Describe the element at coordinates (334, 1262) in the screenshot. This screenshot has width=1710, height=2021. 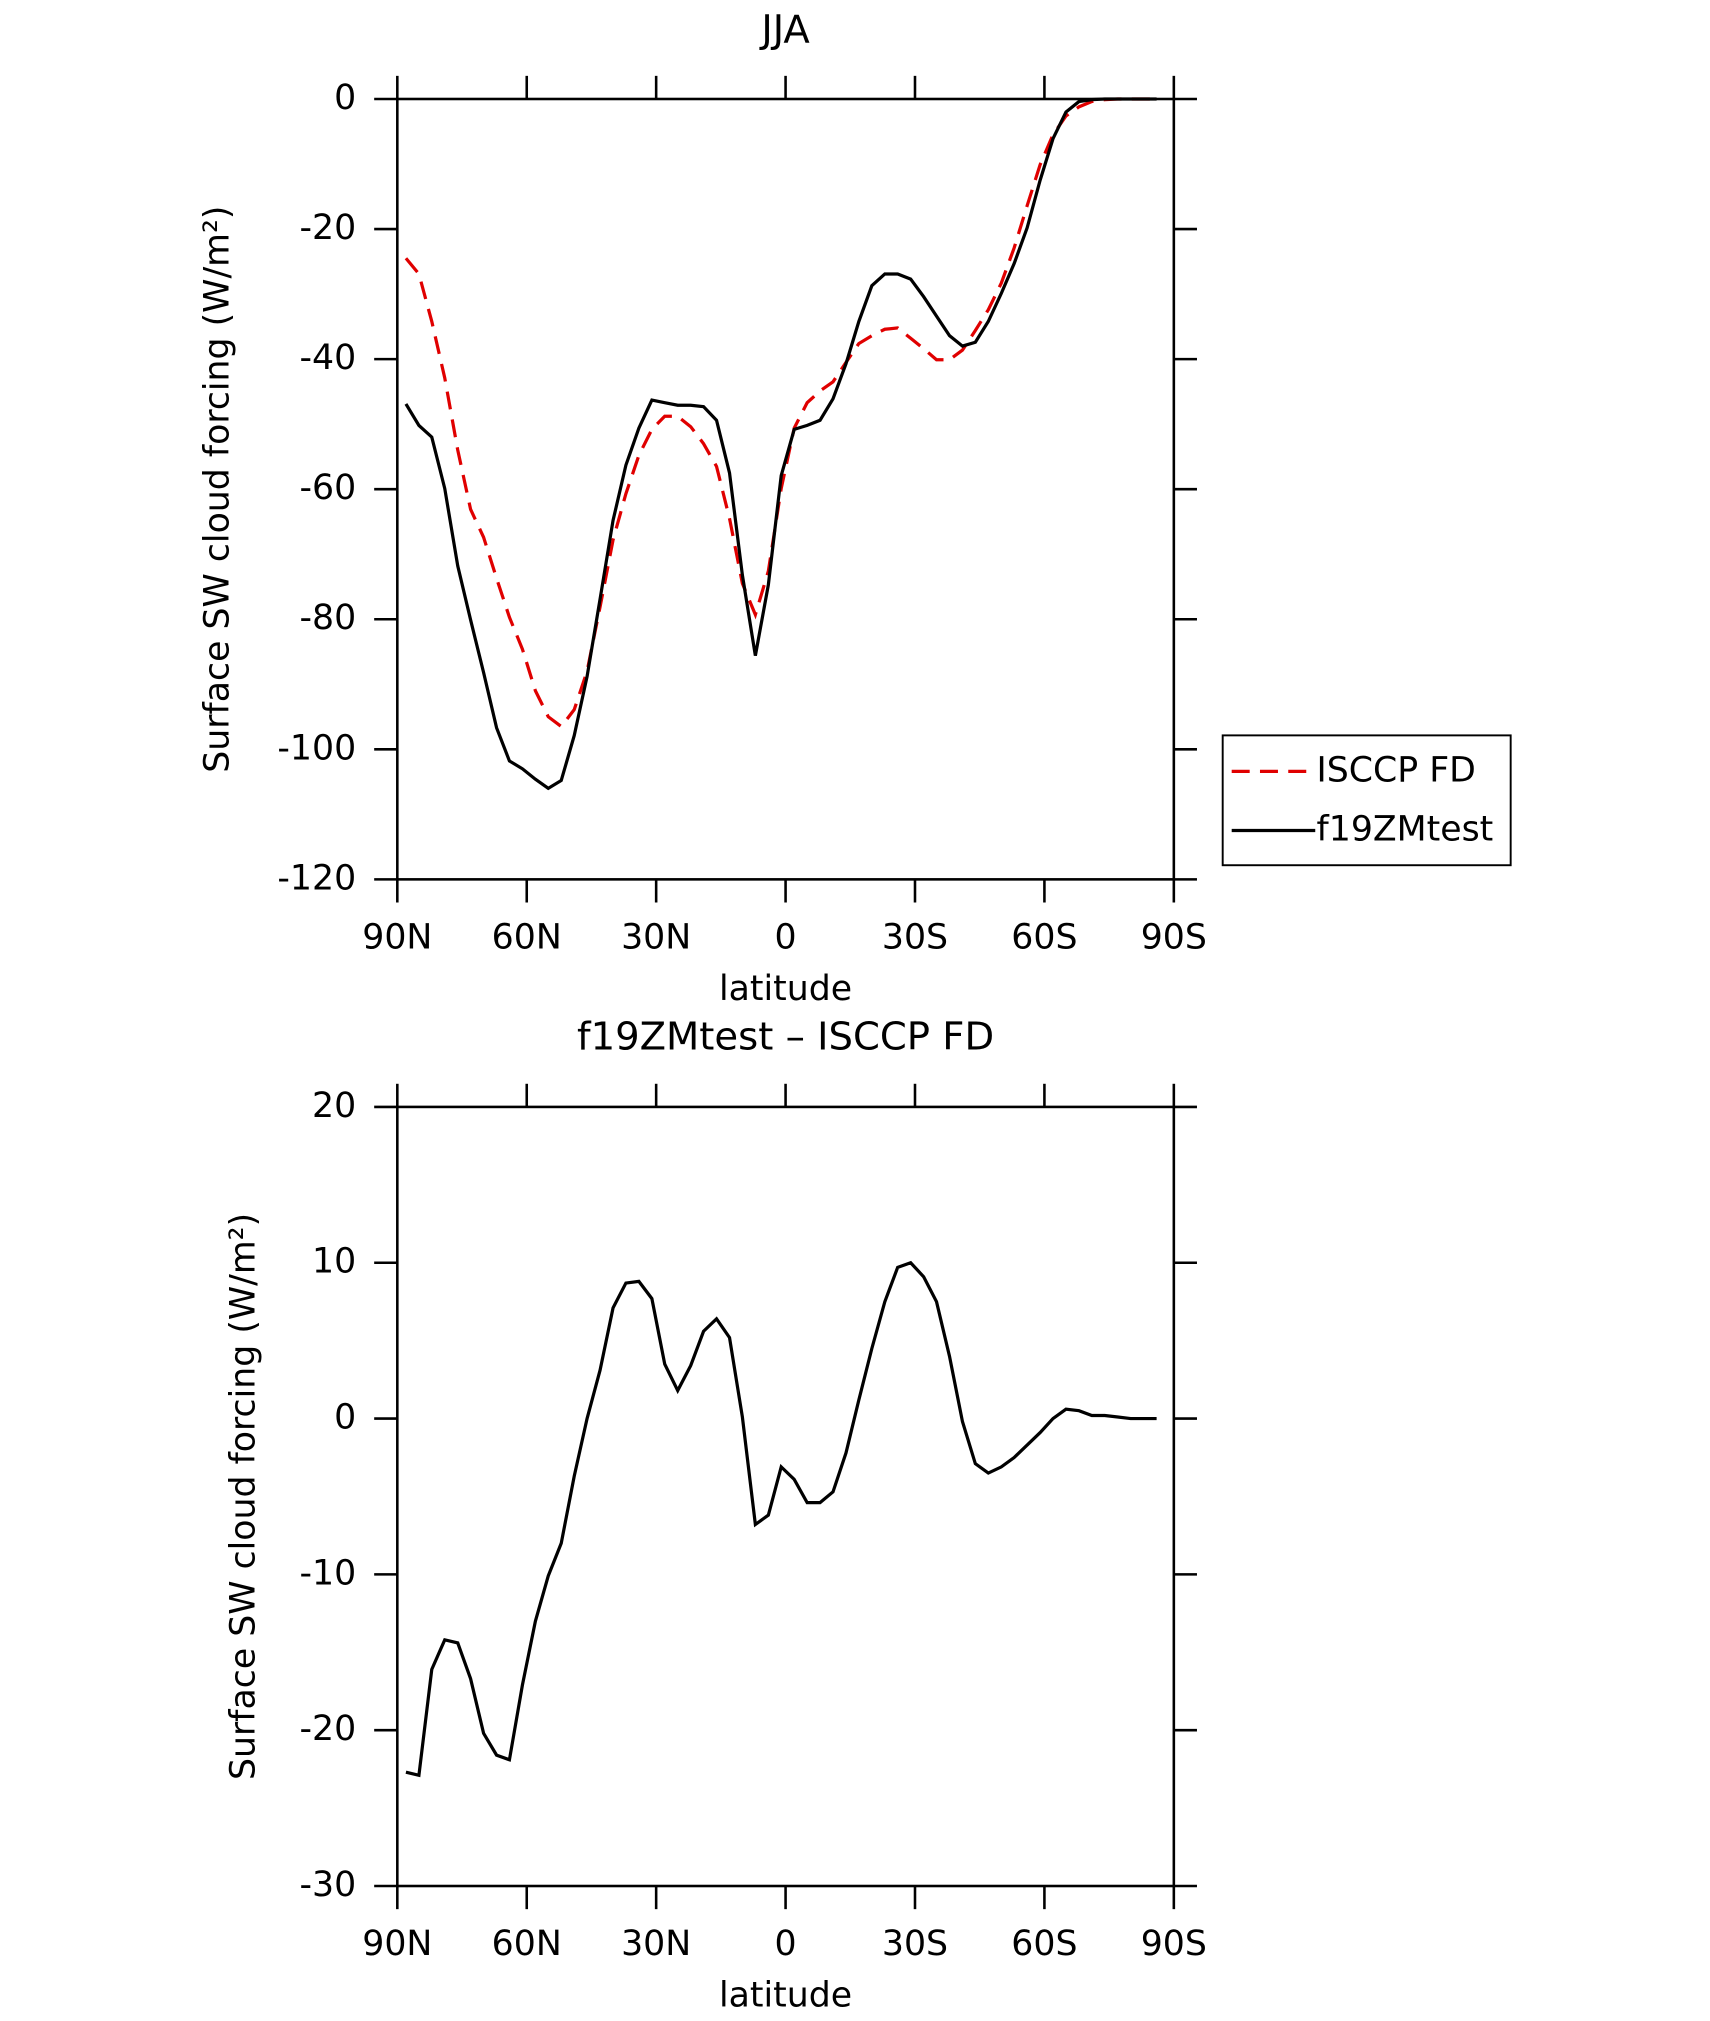
I see `y-tick-label: 10` at that location.